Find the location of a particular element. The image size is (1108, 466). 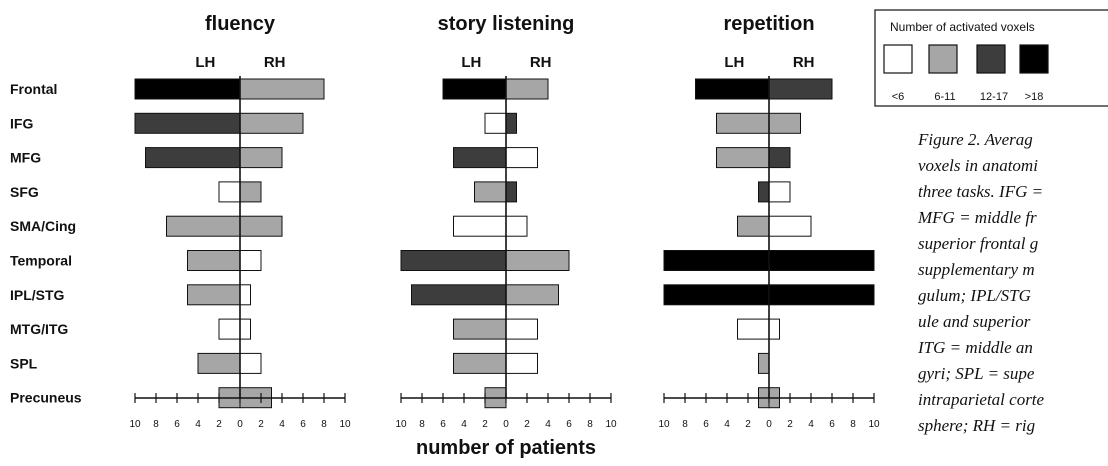

bar-rh-sma-cing is located at coordinates (790, 226).